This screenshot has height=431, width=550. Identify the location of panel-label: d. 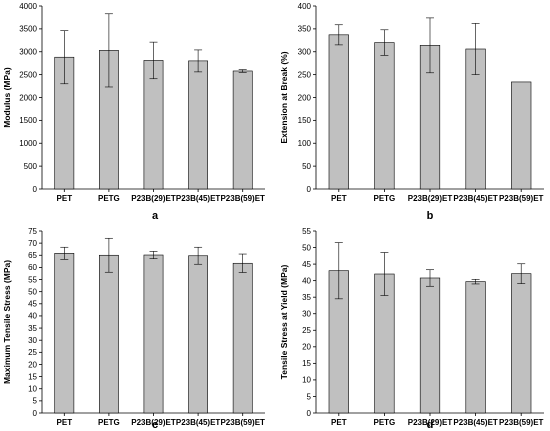
(430, 425).